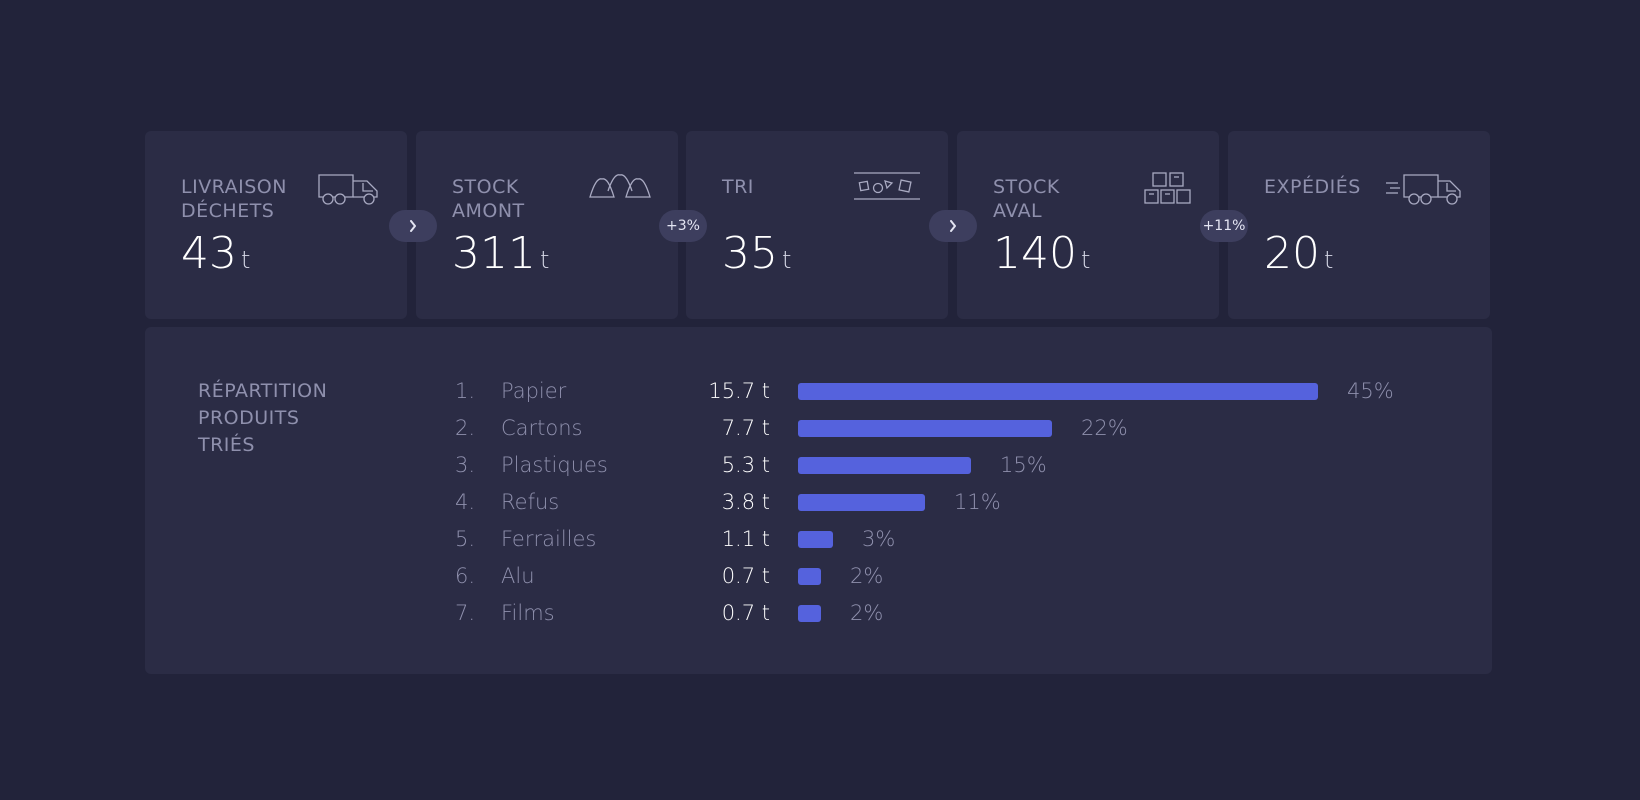 Image resolution: width=1640 pixels, height=800 pixels. Describe the element at coordinates (1104, 428) in the screenshot. I see `row-percent-label: 22%` at that location.